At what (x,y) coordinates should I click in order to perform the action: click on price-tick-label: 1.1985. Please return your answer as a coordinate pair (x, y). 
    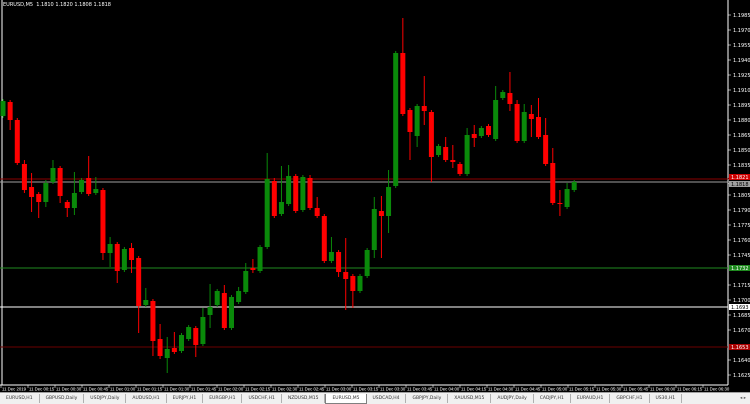
    Looking at the image, I should click on (741, 16).